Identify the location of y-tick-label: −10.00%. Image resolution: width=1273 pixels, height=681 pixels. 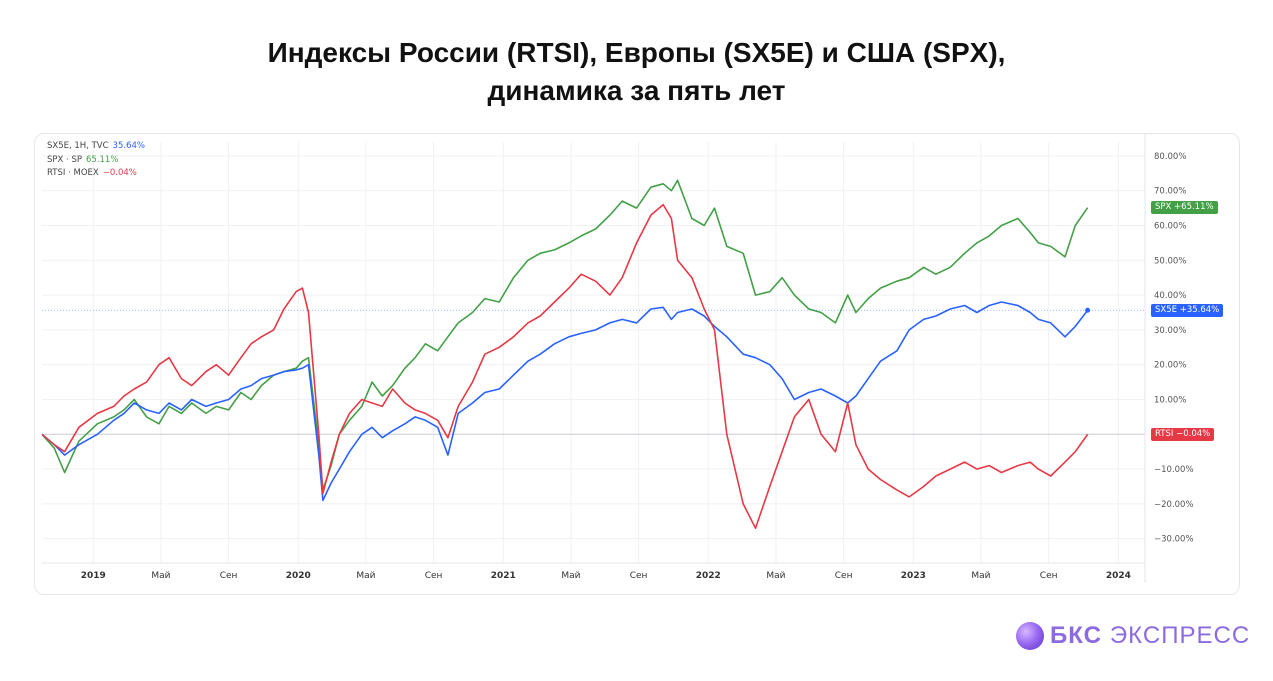
(1174, 470).